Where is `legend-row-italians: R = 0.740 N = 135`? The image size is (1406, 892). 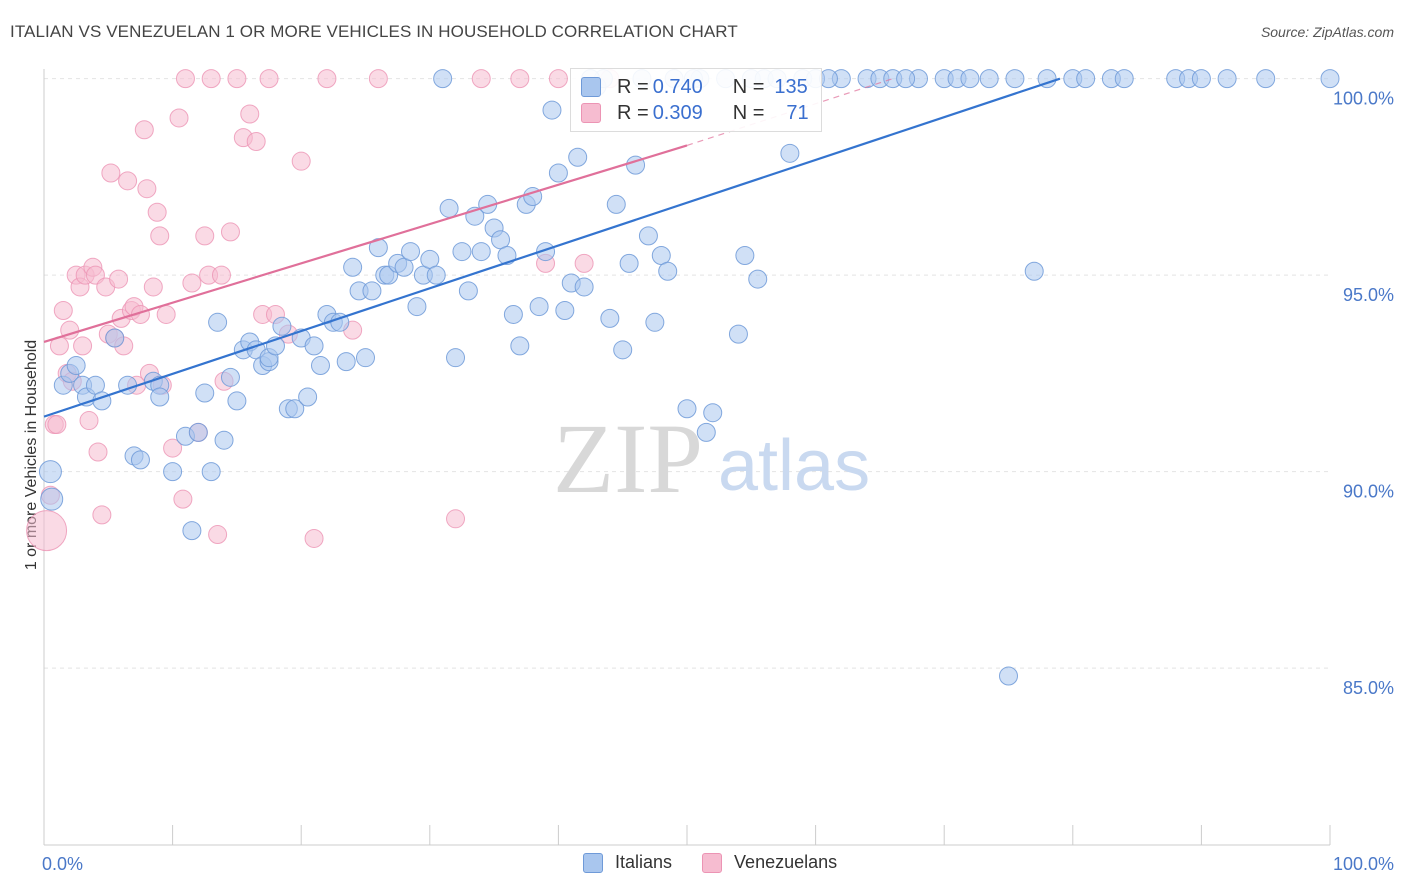
legend-row-italians: R = 0.740 N = 135 is located at coordinates (694, 87).